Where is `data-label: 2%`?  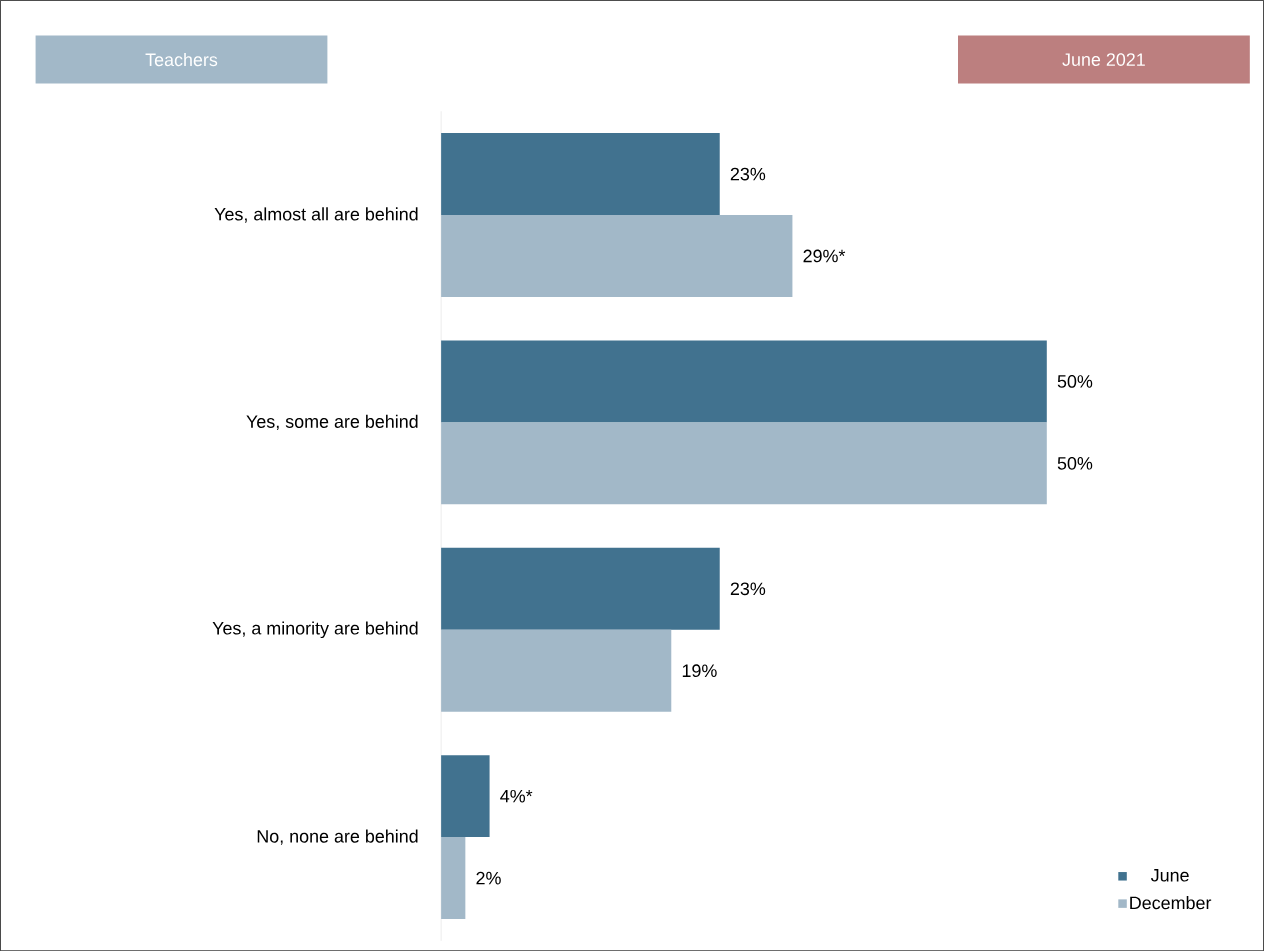 data-label: 2% is located at coordinates (488, 878).